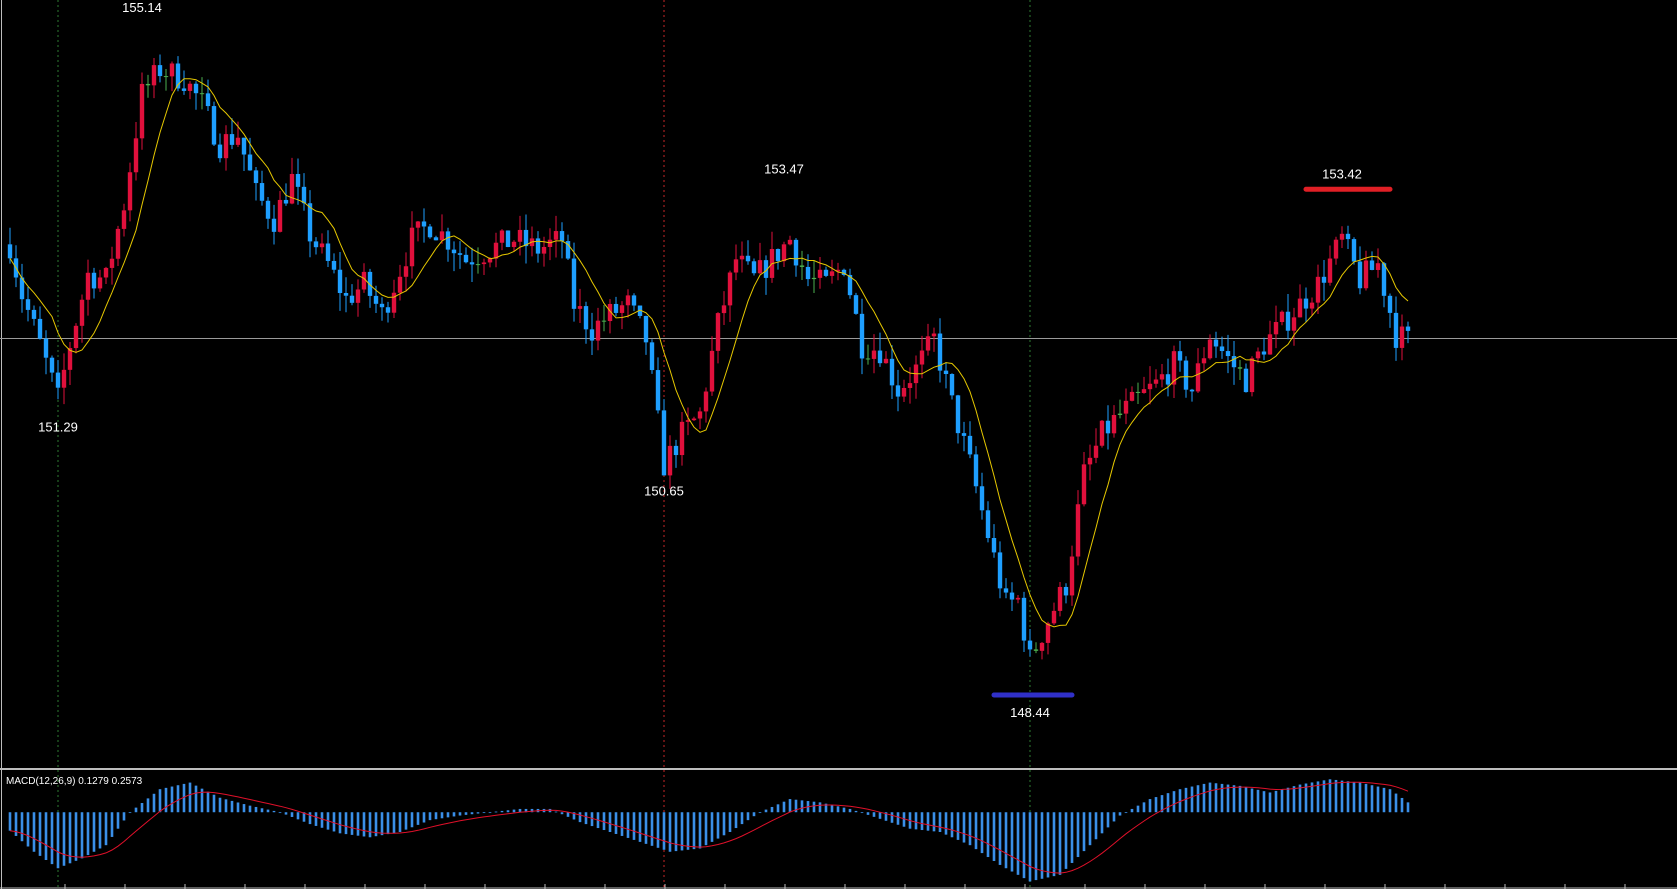  Describe the element at coordinates (58, 427) in the screenshot. I see `price-label-2: 151.29` at that location.